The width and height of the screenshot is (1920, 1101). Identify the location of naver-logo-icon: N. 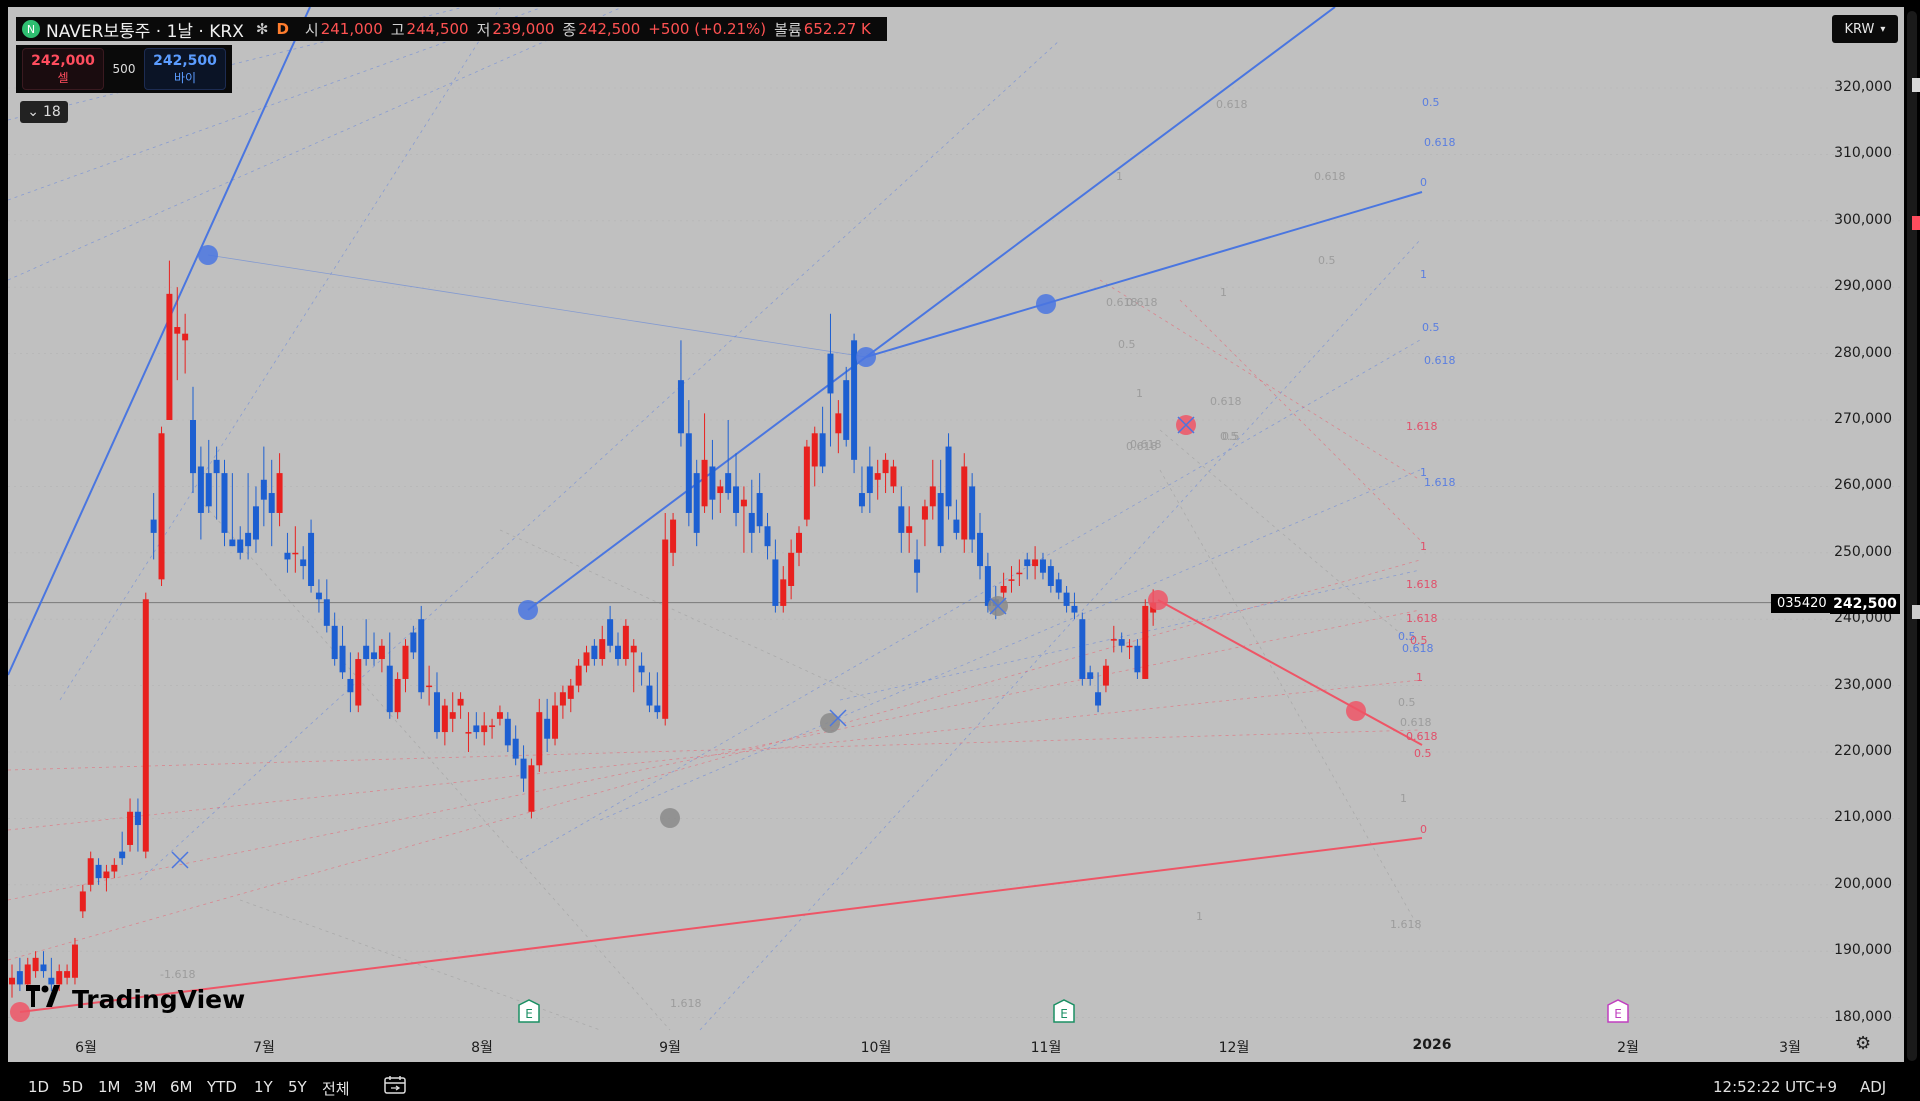
(31, 29).